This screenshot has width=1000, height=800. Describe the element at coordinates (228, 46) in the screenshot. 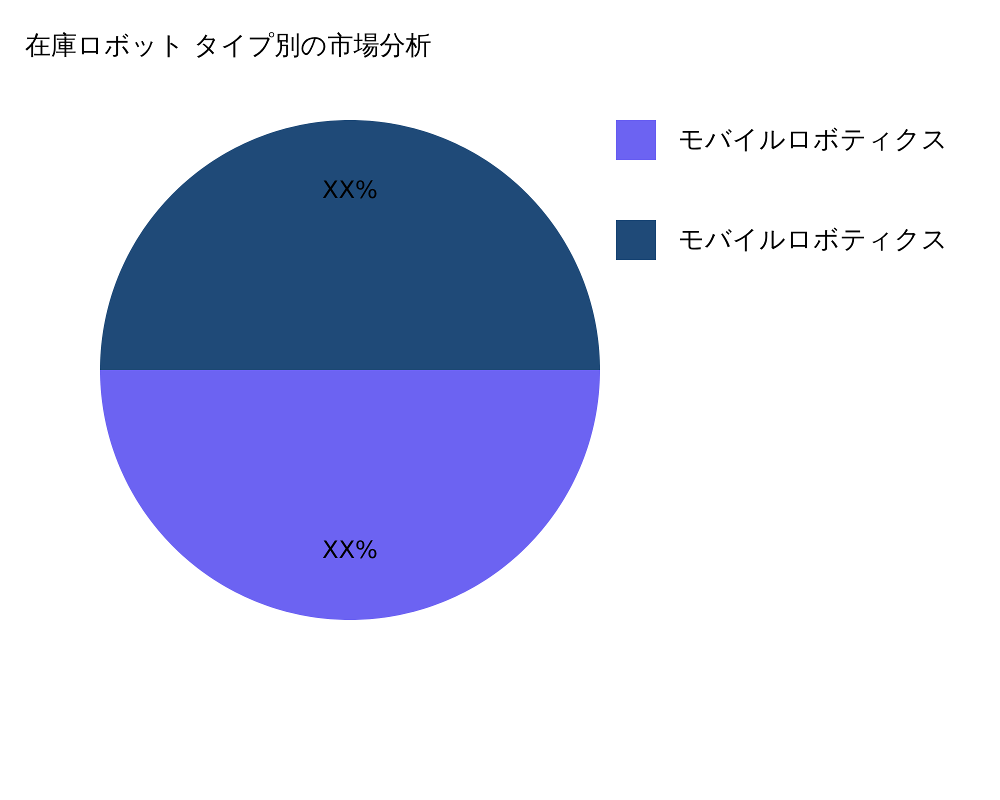

I see `chart-title: 在庫ロボット タイプ別の市場分析` at that location.